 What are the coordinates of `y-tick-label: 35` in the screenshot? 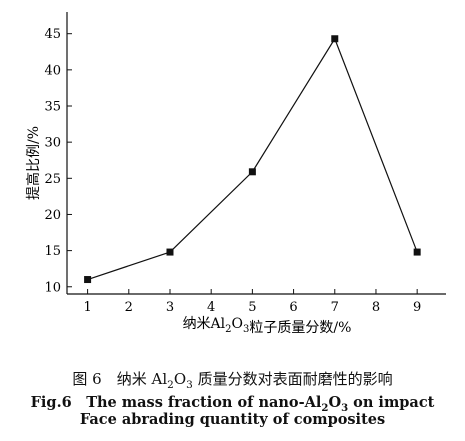 It's located at (52, 107).